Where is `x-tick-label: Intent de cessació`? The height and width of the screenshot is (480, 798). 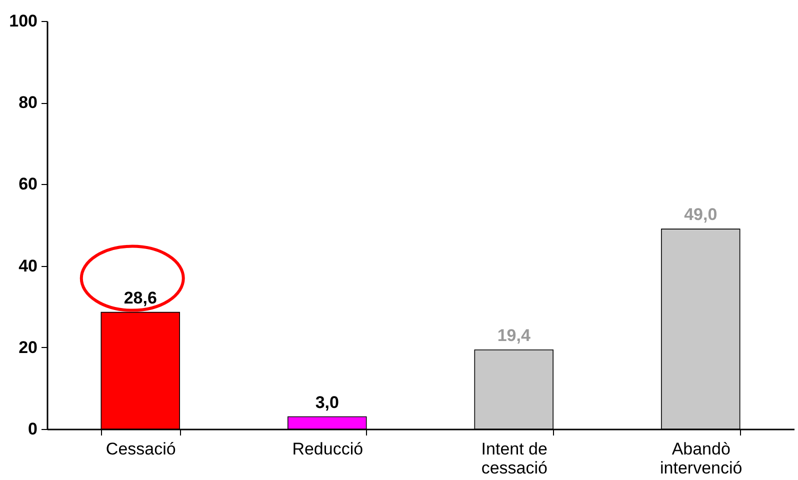
x-tick-label: Intent de cessació is located at coordinates (514, 459).